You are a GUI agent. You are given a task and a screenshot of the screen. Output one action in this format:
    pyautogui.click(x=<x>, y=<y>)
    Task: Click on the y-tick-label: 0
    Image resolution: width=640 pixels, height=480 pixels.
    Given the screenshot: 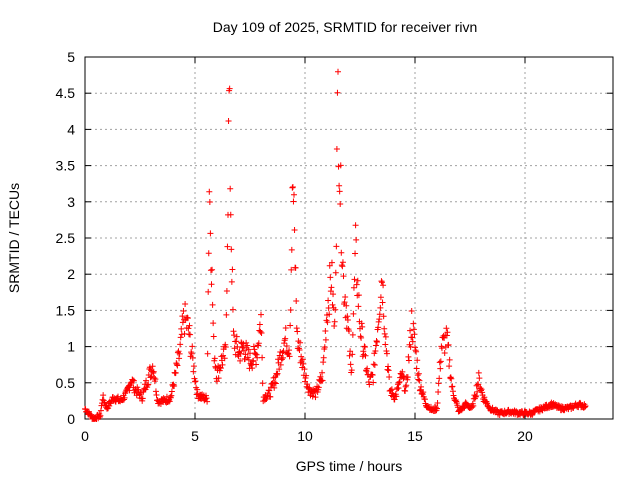 What is the action you would take?
    pyautogui.click(x=71, y=419)
    